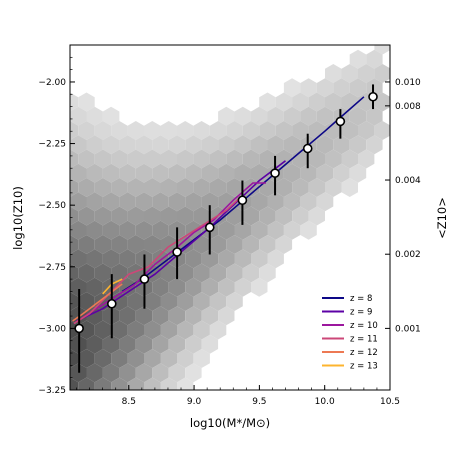 This screenshot has height=460, width=460. Describe the element at coordinates (364, 340) in the screenshot. I see `legend-label: z = 11` at that location.